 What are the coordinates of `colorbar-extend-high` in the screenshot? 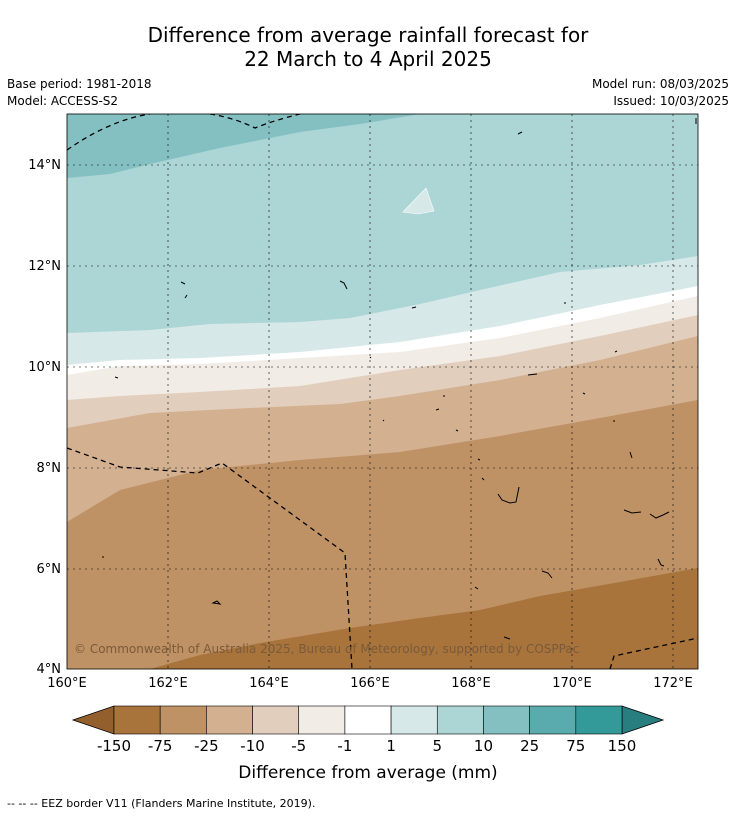 It's located at (643, 720).